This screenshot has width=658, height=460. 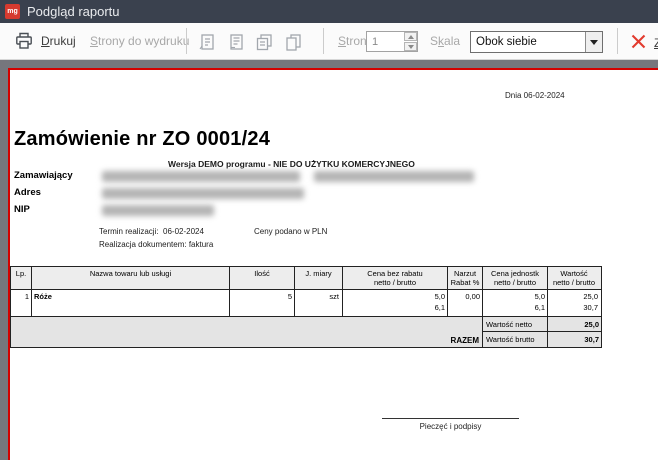 I want to click on cell-price: 5,0 6,1, so click(x=395, y=303).